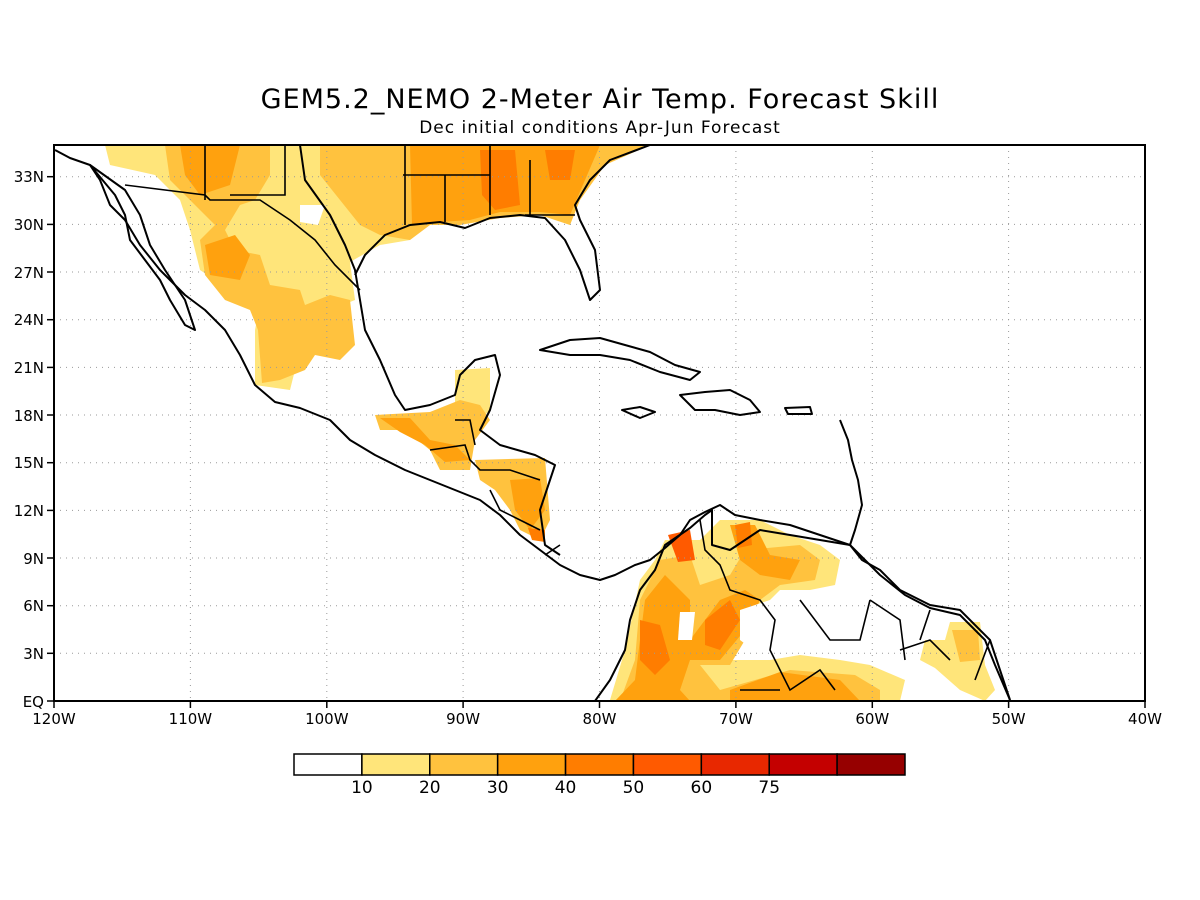  I want to click on border-us-states, so click(389, 185).